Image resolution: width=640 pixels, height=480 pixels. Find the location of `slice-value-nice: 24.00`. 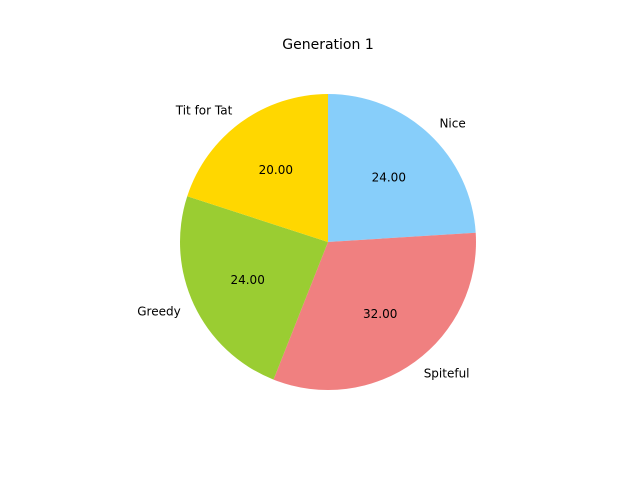

slice-value-nice: 24.00 is located at coordinates (389, 177).